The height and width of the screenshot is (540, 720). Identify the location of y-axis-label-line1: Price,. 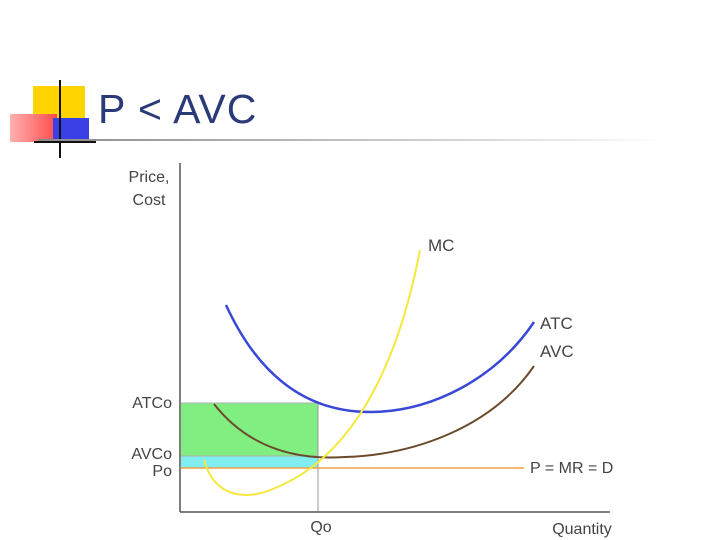
(149, 177).